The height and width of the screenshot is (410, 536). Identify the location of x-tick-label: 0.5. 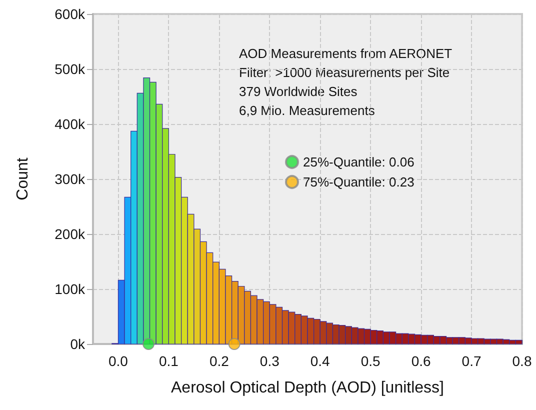
(370, 361).